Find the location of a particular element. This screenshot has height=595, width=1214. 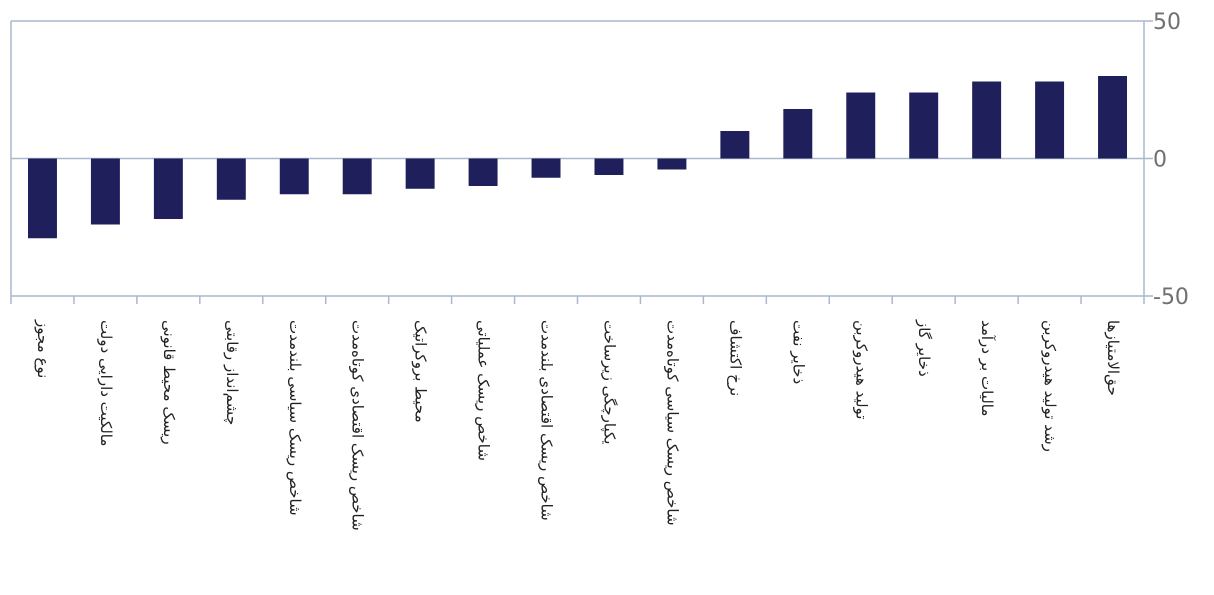

y-axis-ticks: 50 0 -50 is located at coordinates (1166, 160).